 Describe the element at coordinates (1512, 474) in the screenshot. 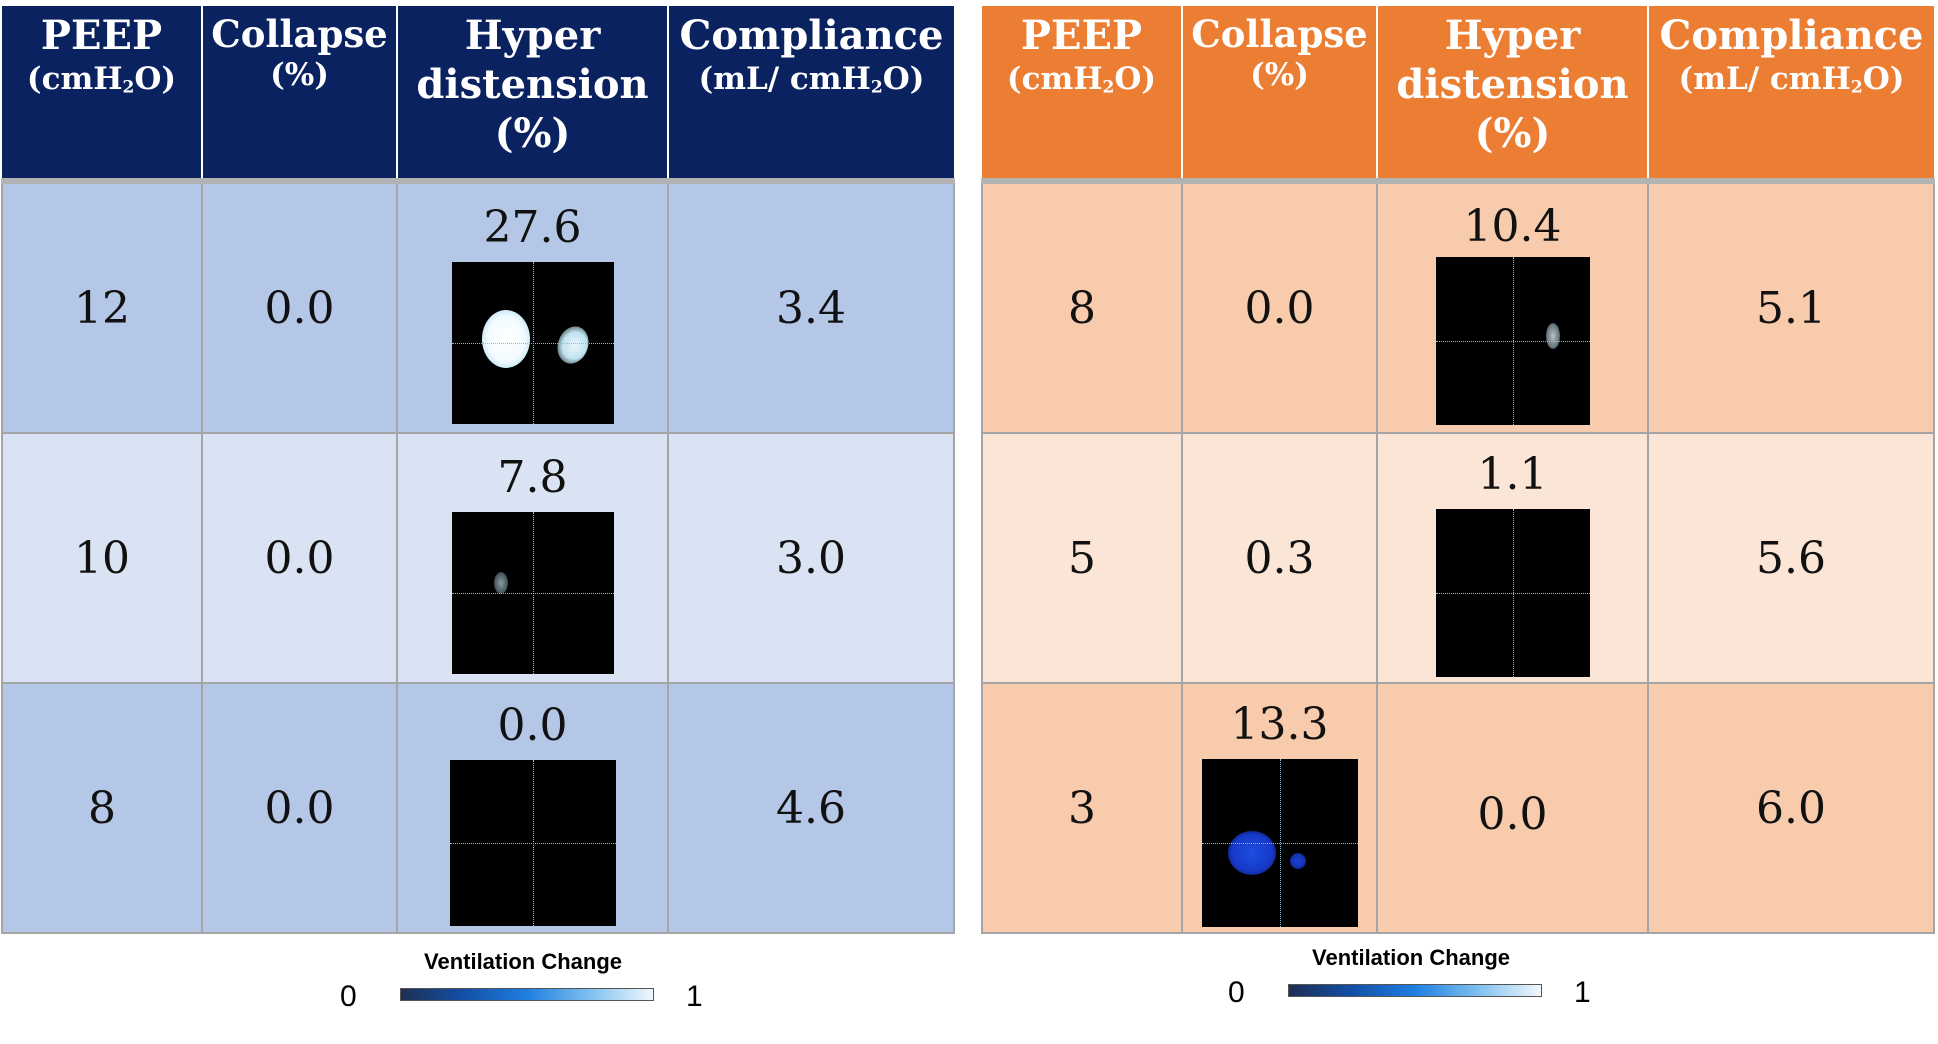

I see `hyperdistension-value: 1.1` at that location.